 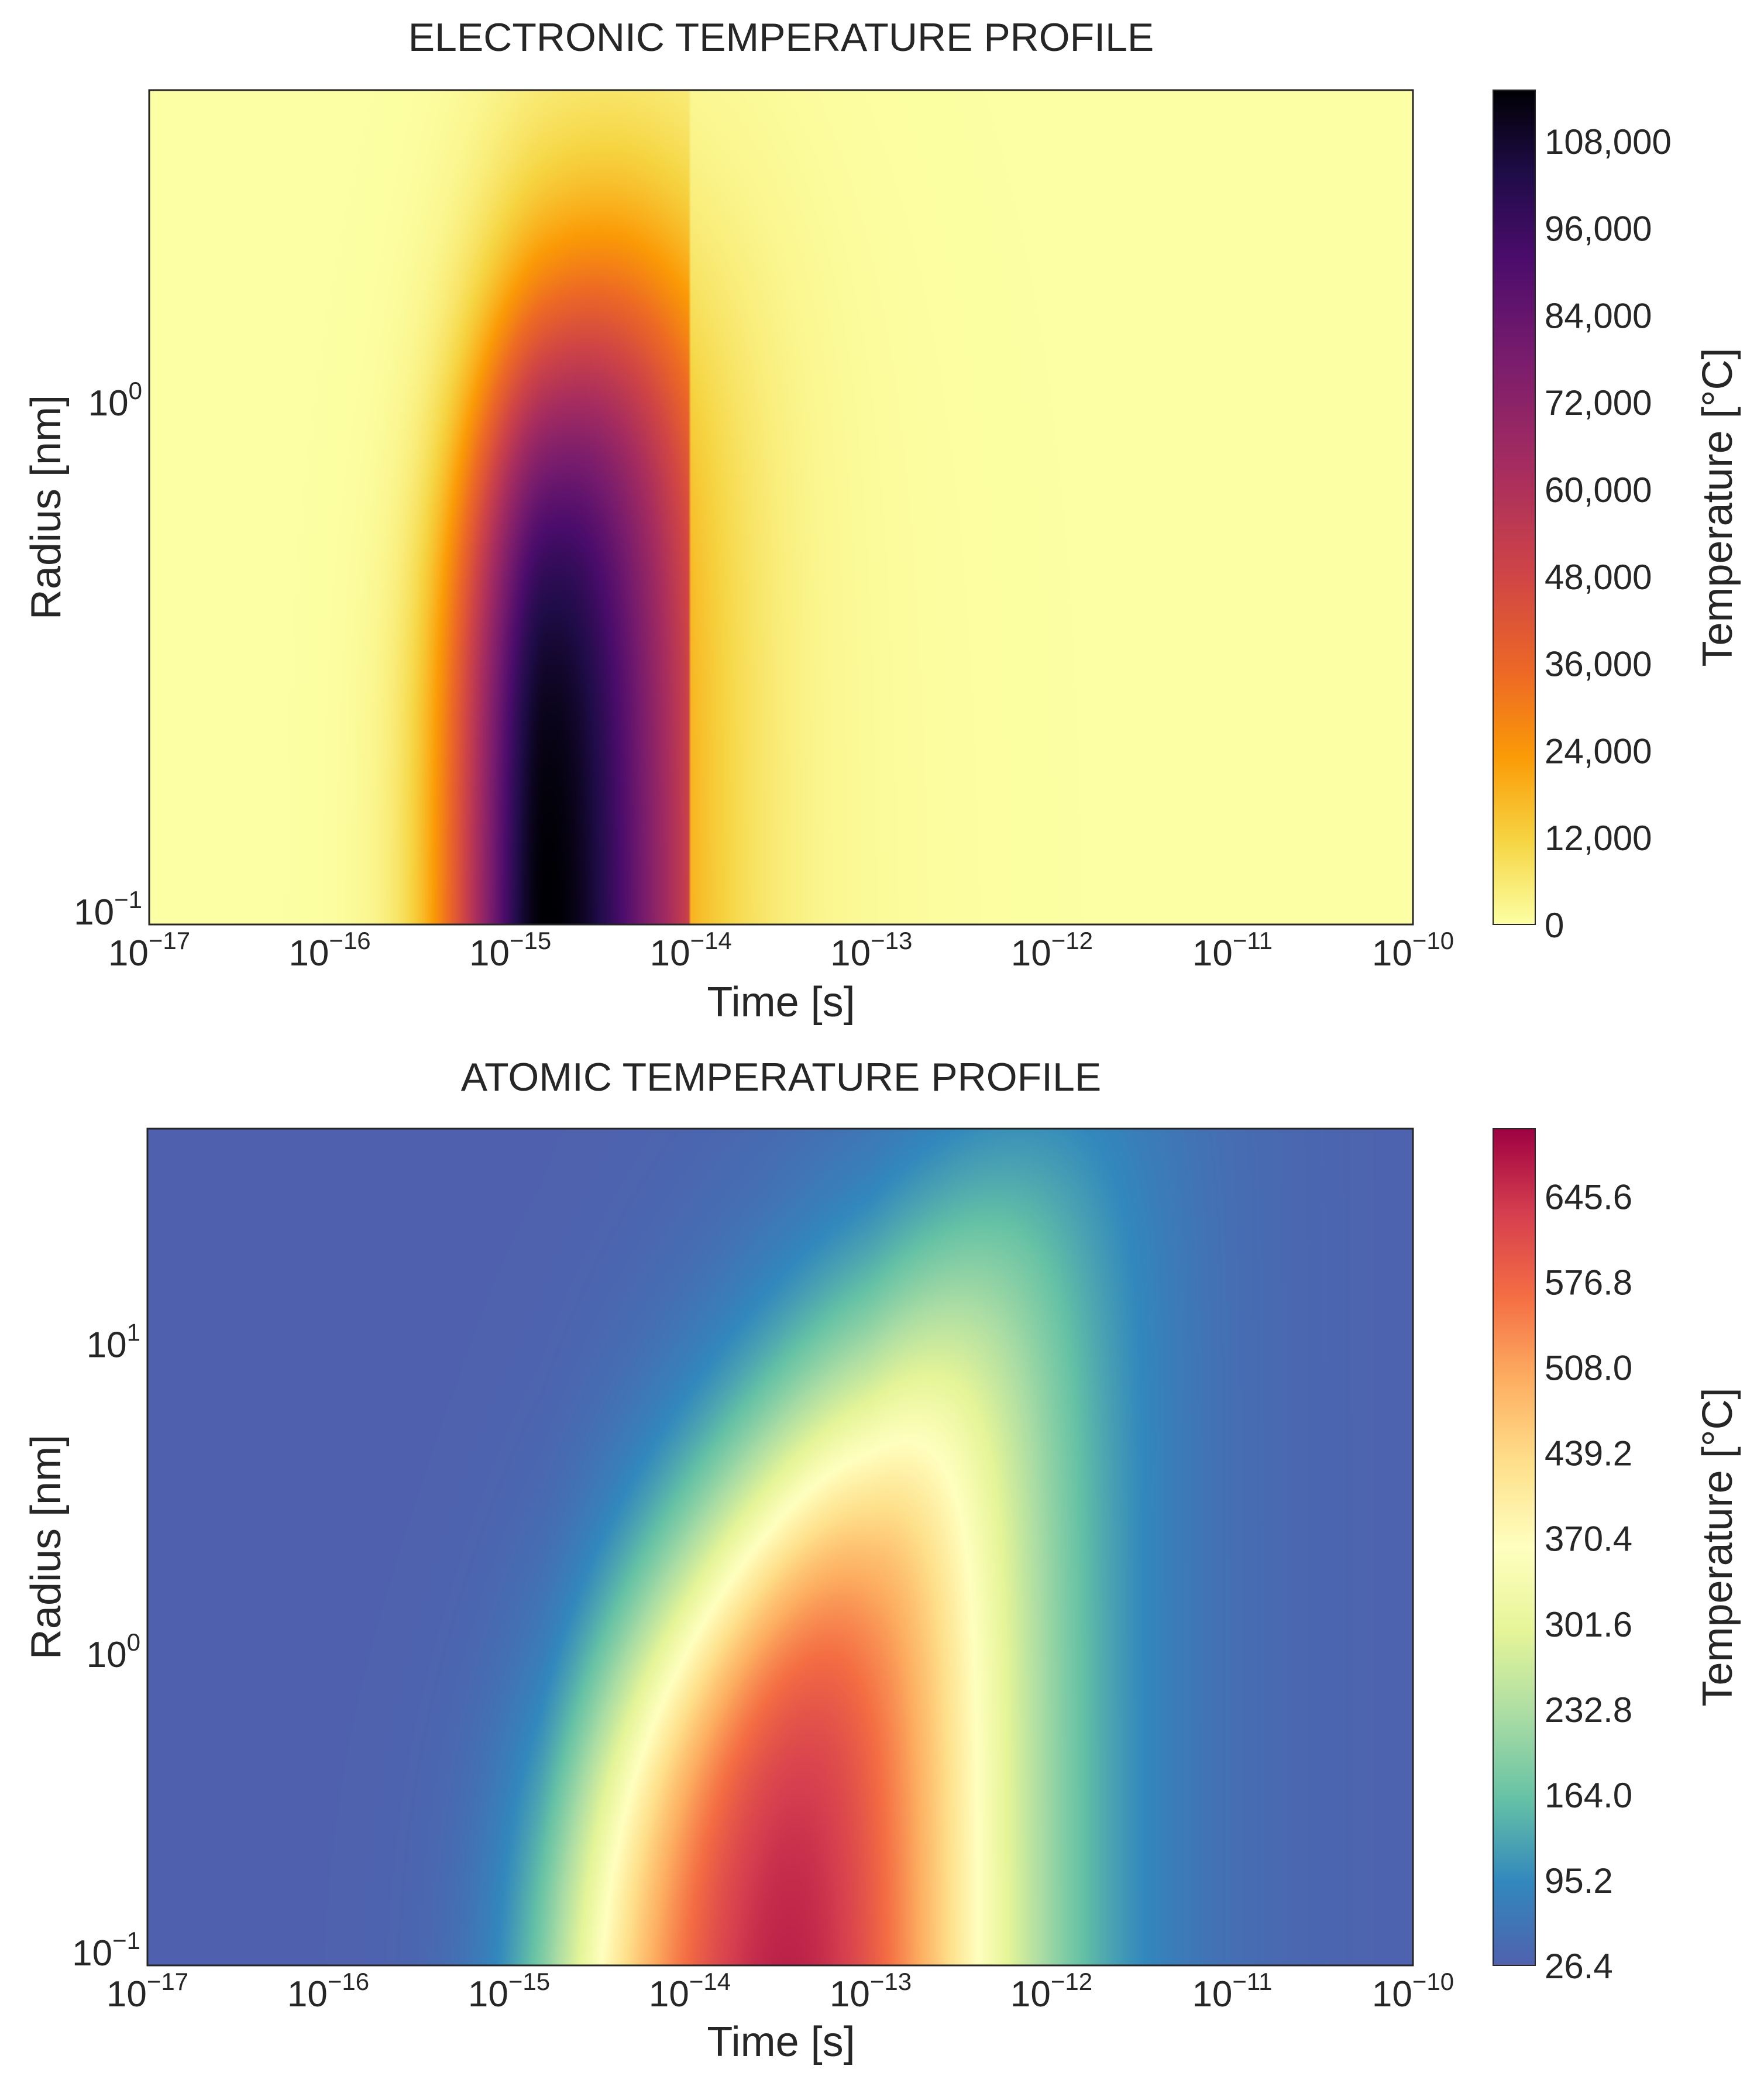 I want to click on colorbar-tick-label: 12,000, so click(x=1599, y=839).